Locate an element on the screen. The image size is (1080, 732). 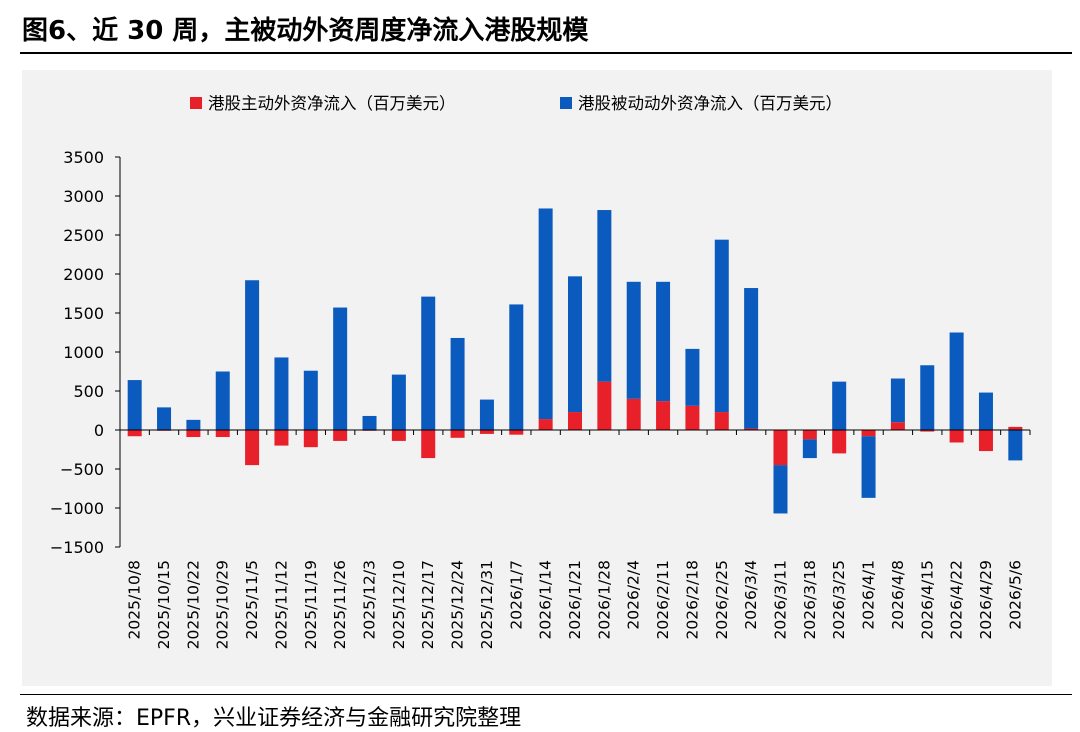
y-tick-label: −1500 is located at coordinates (77, 547).